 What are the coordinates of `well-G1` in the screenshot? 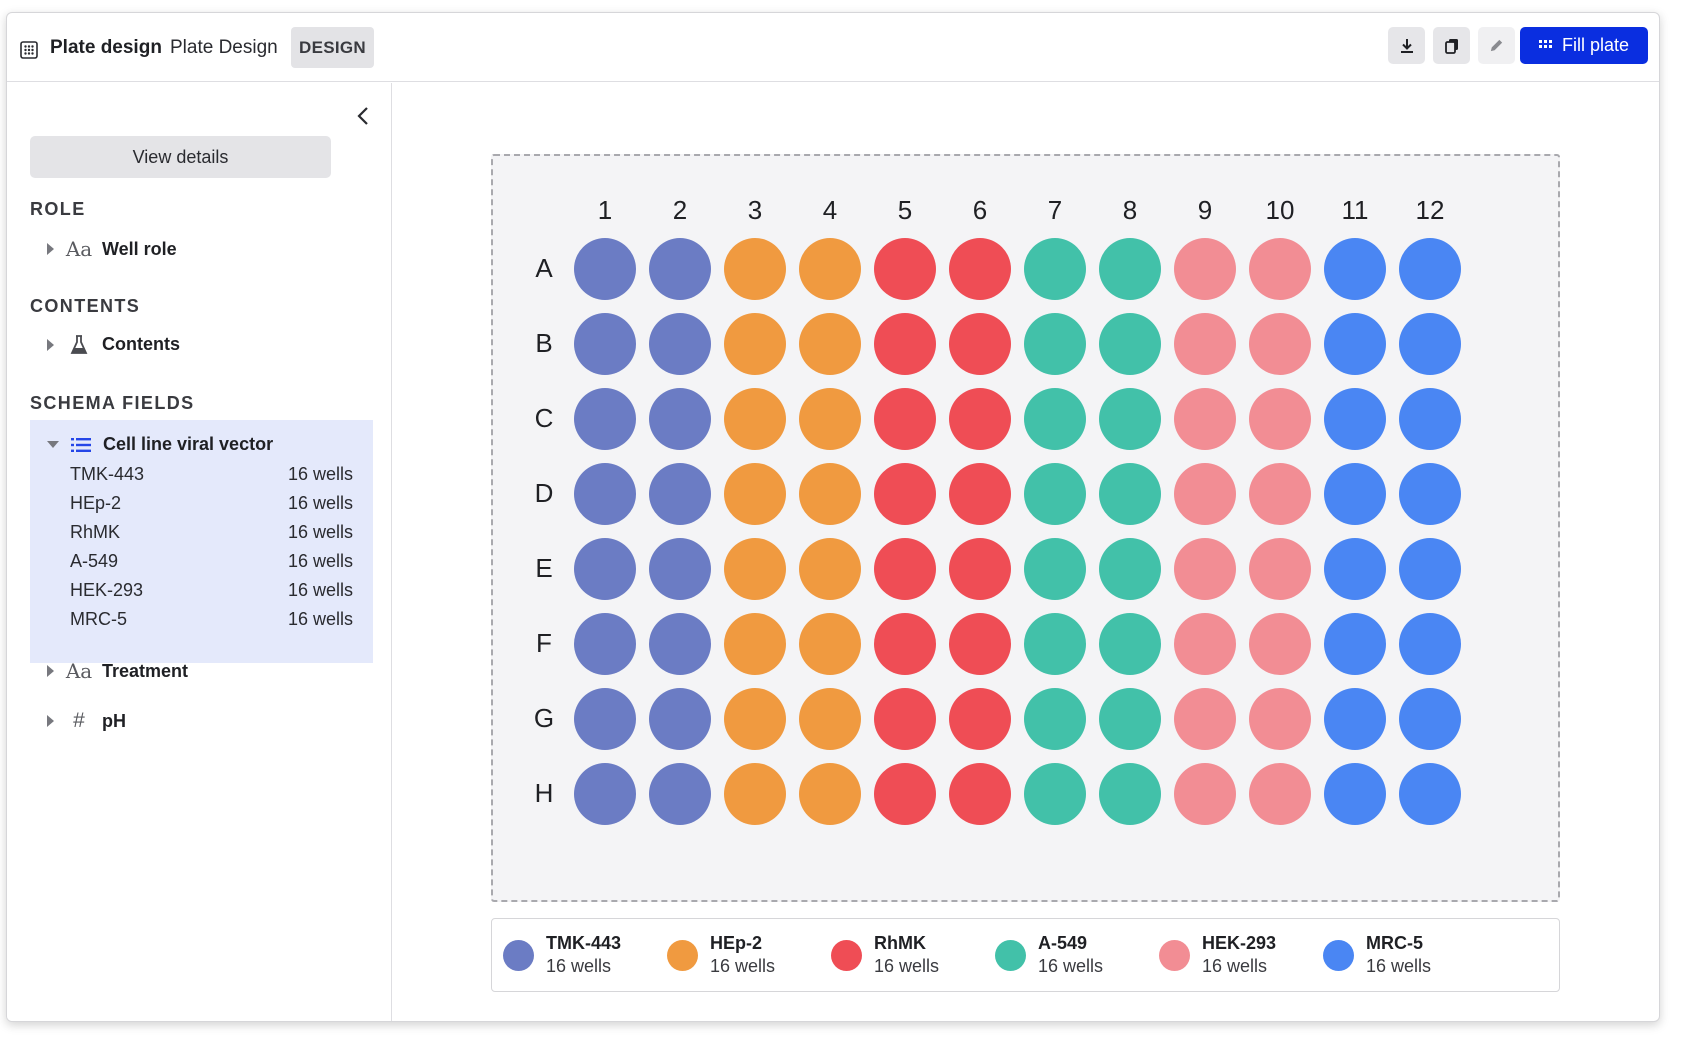 It's located at (605, 719).